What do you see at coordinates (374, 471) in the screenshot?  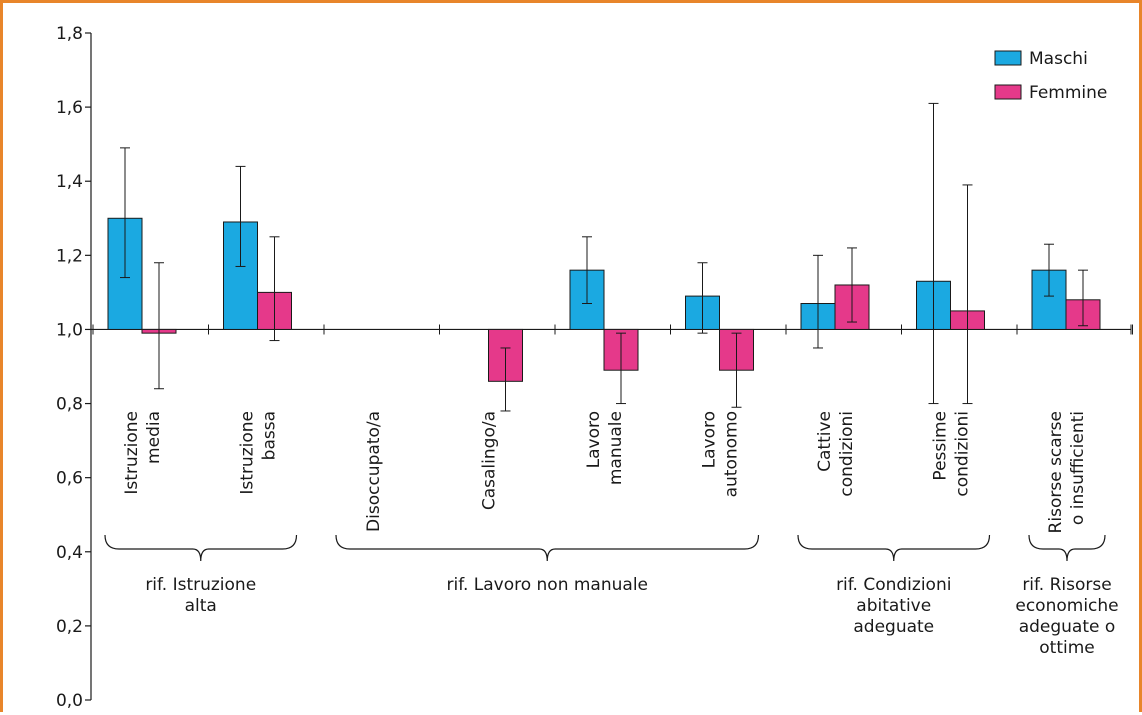 I see `category-label: Disoccupato/a` at bounding box center [374, 471].